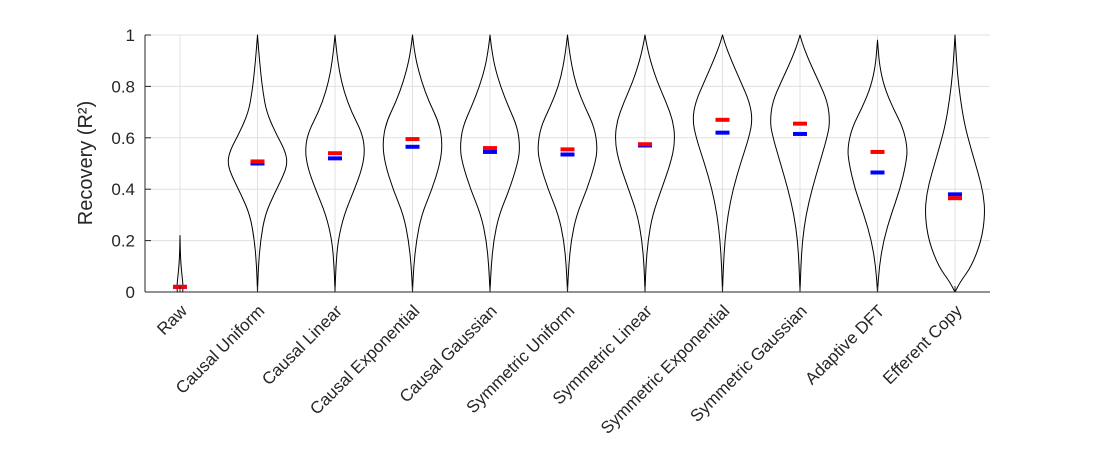  I want to click on y-axis-label: Recovery (R²), so click(86, 163).